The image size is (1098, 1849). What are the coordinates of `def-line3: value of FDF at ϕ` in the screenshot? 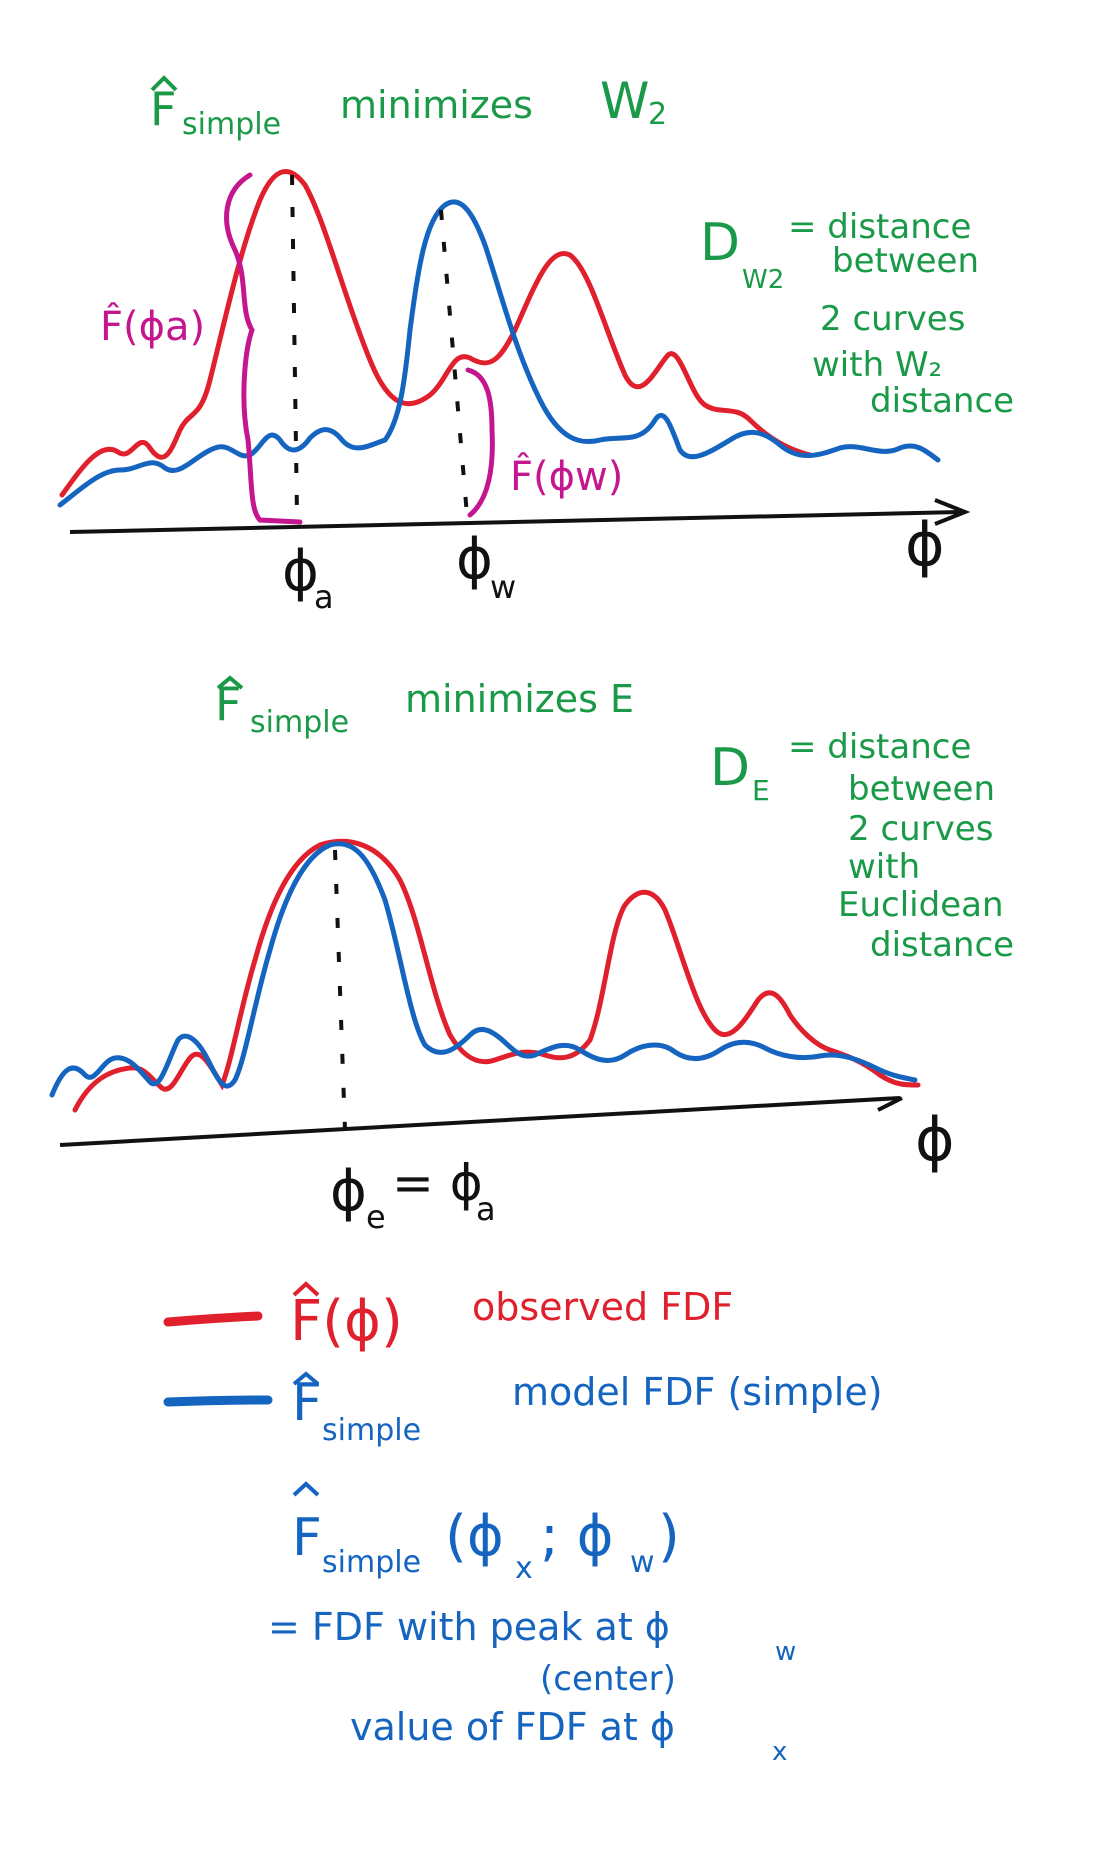 It's located at (512, 1727).